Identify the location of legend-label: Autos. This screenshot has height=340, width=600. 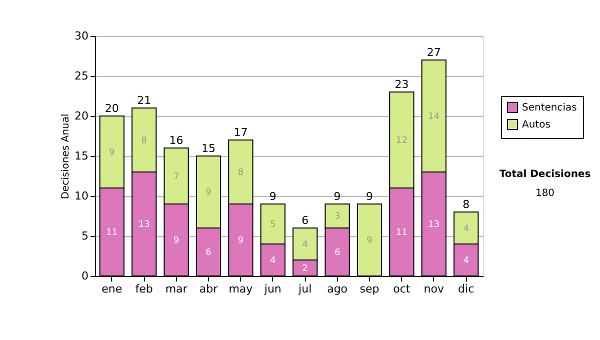
(536, 125).